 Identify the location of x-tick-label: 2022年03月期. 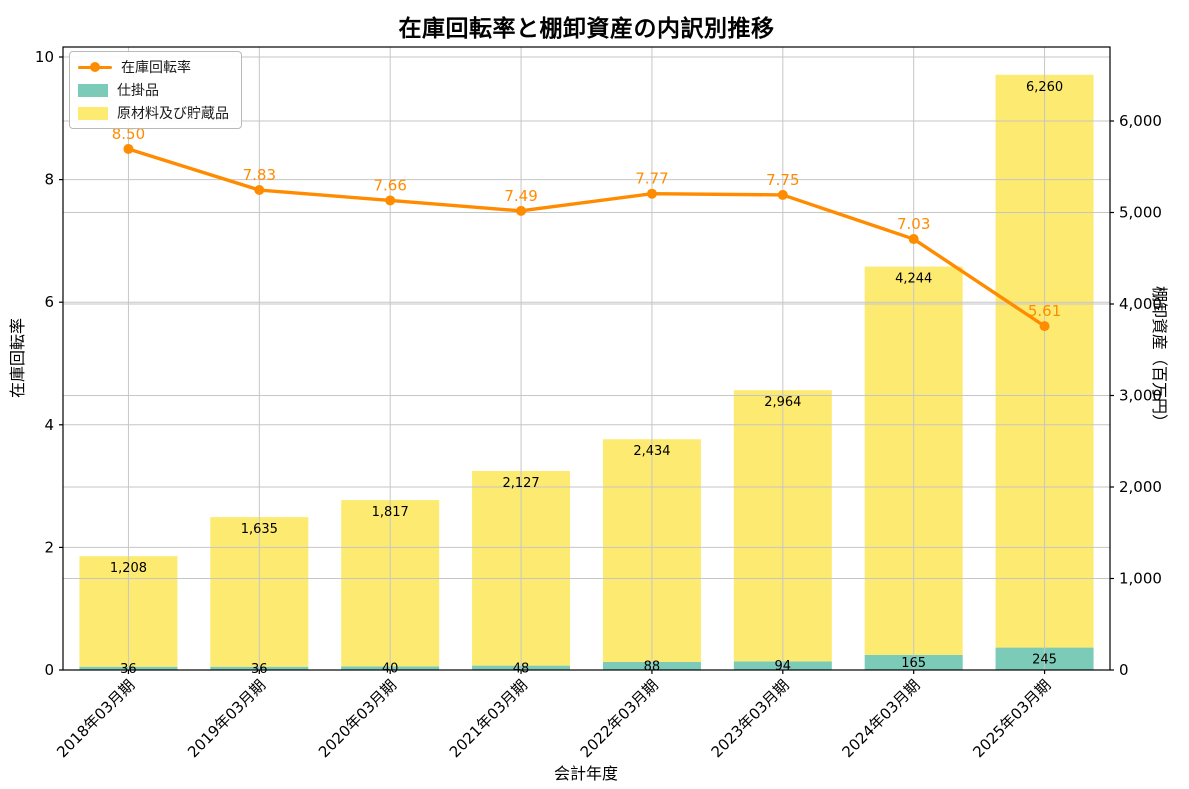
(619, 718).